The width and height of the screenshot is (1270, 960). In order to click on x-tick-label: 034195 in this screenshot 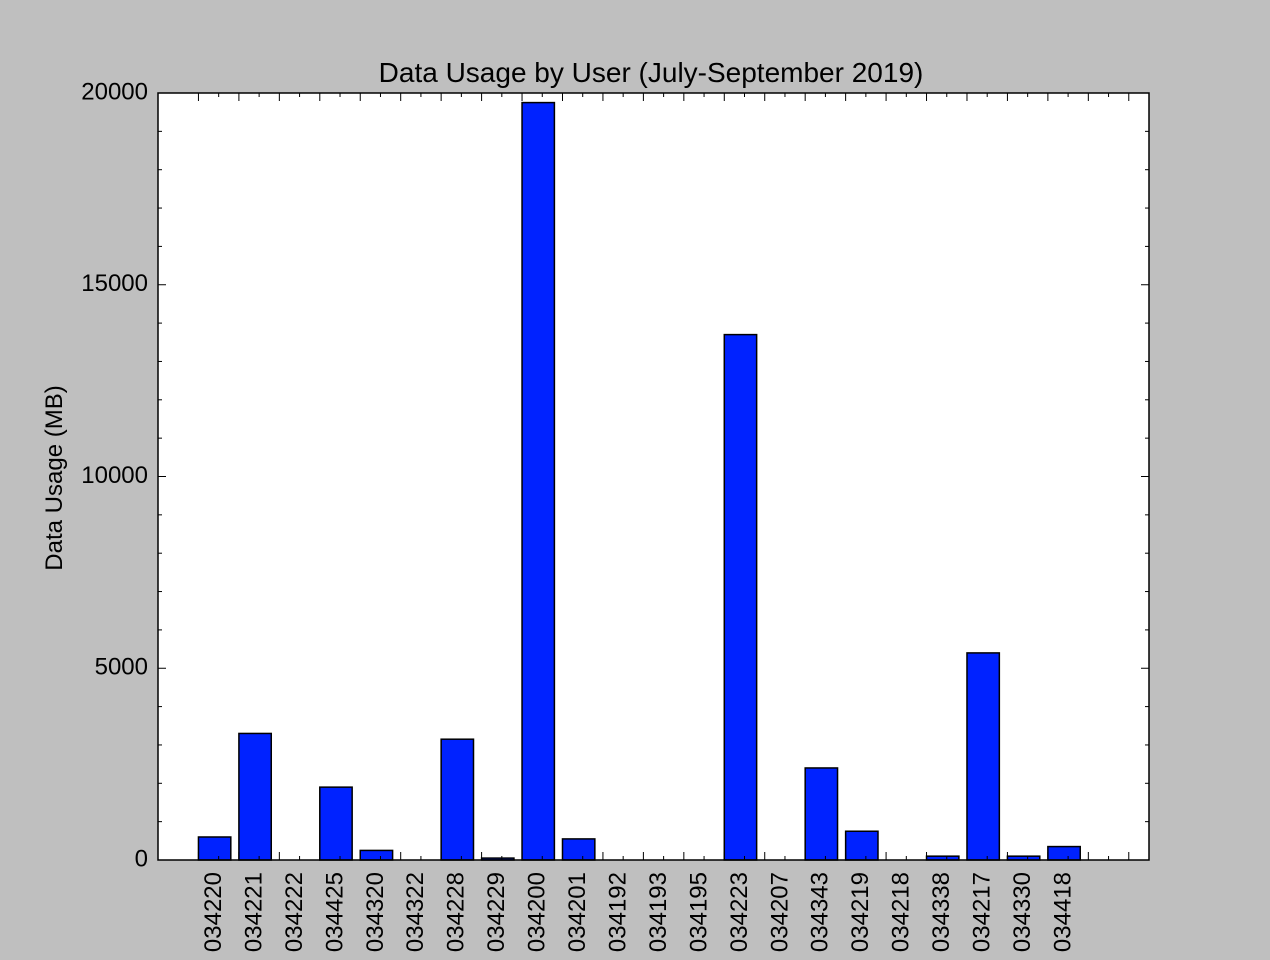, I will do `click(698, 912)`.